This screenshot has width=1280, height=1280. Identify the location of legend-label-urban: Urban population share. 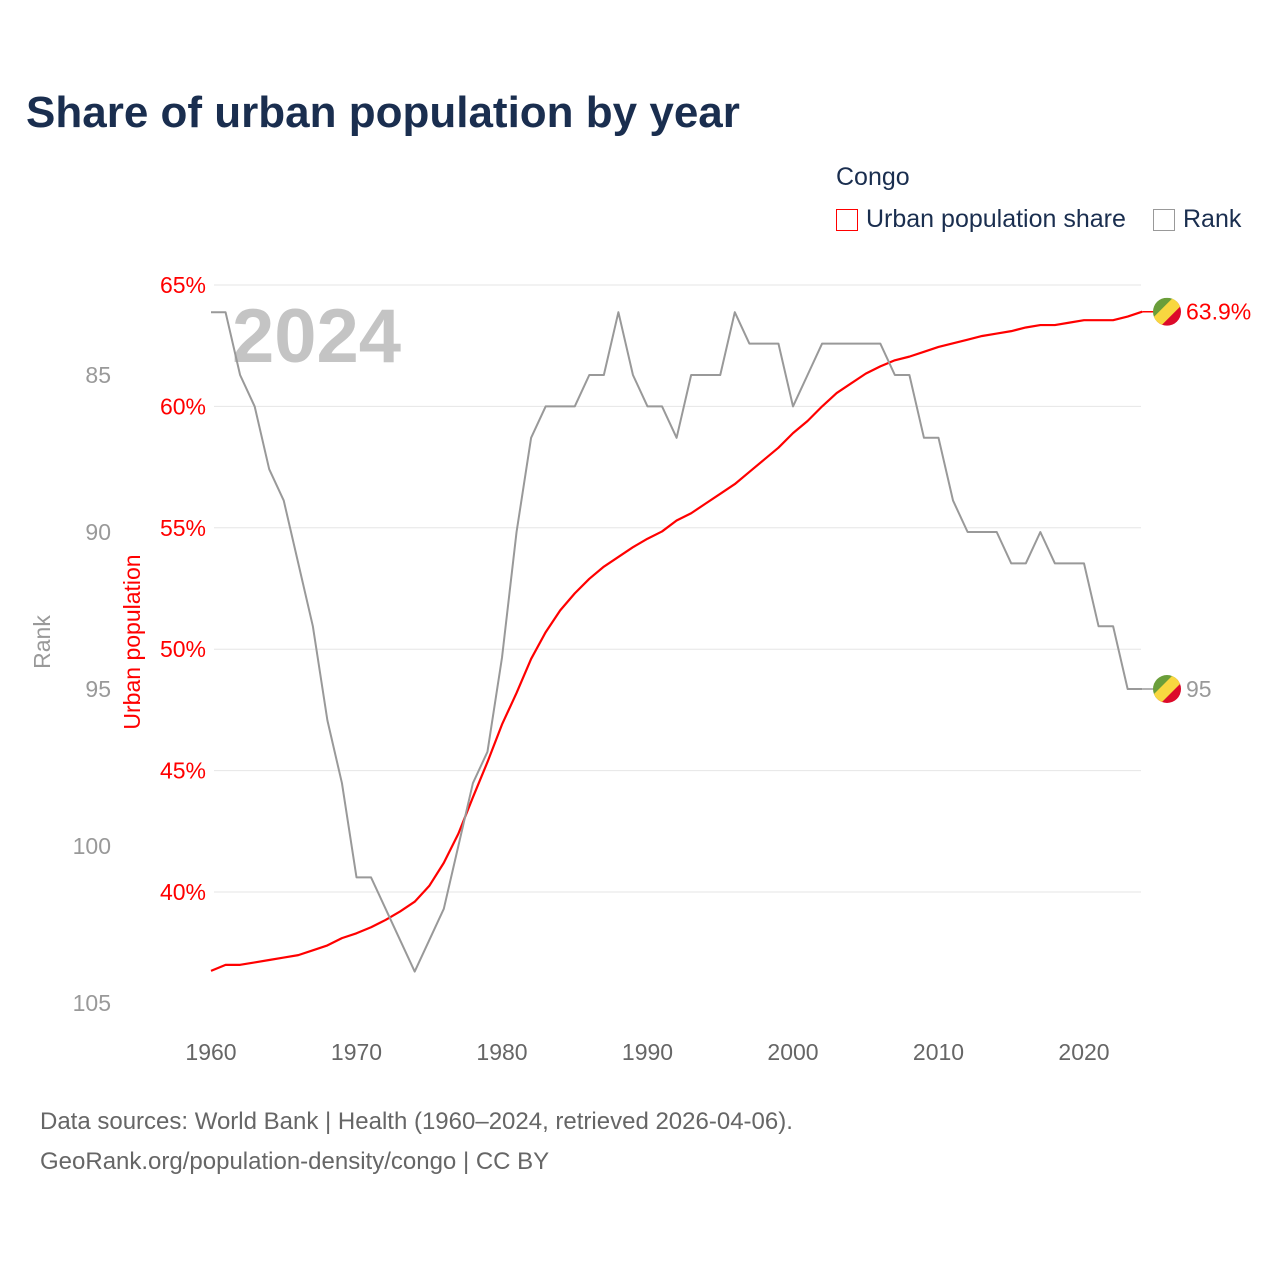
(996, 219).